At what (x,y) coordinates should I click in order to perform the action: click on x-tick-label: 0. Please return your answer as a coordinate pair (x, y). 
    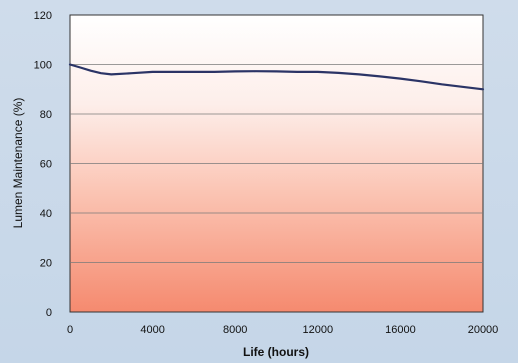
    Looking at the image, I should click on (70, 330).